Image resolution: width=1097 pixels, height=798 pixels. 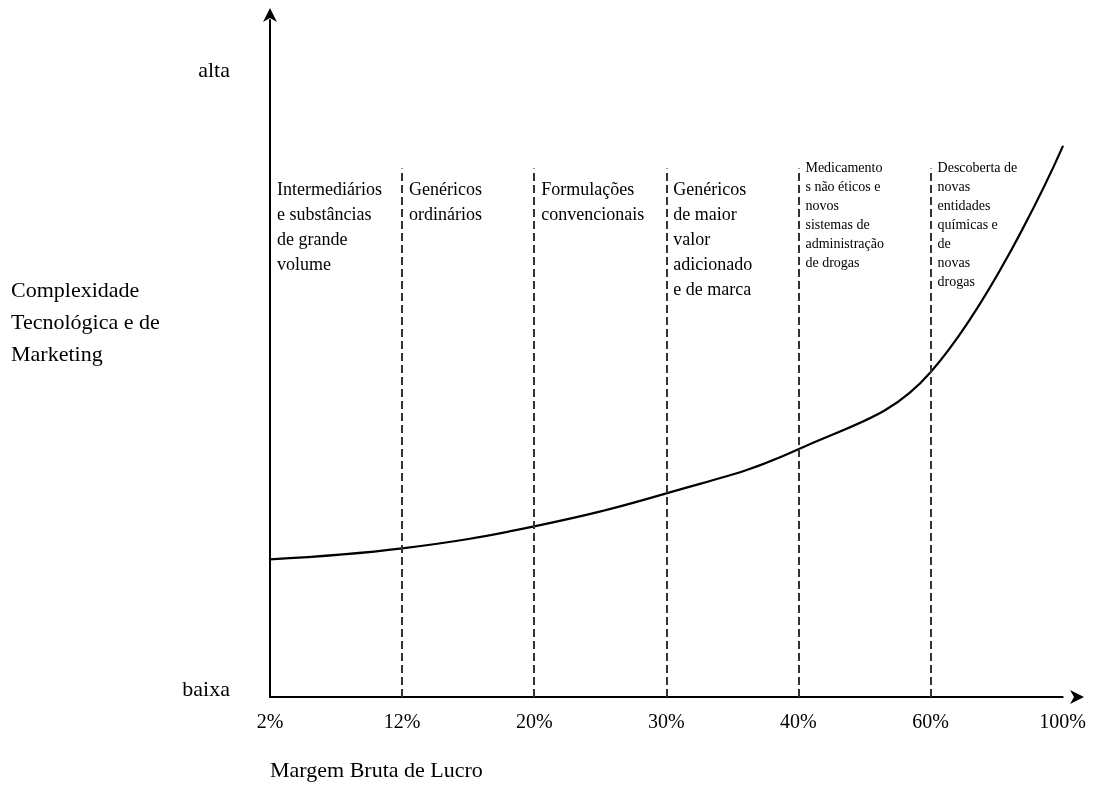 What do you see at coordinates (713, 238) in the screenshot?
I see `annotation: Genéricos de maior valor adicionado e de marca` at bounding box center [713, 238].